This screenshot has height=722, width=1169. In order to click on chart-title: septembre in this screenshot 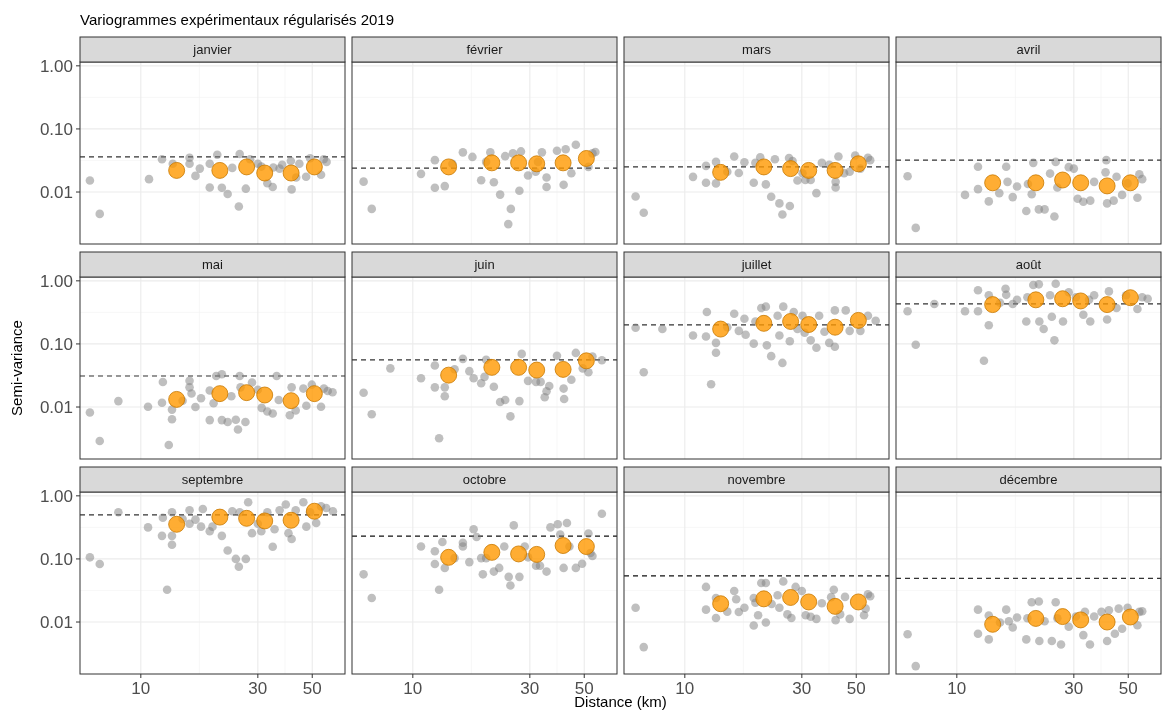, I will do `click(212, 480)`.